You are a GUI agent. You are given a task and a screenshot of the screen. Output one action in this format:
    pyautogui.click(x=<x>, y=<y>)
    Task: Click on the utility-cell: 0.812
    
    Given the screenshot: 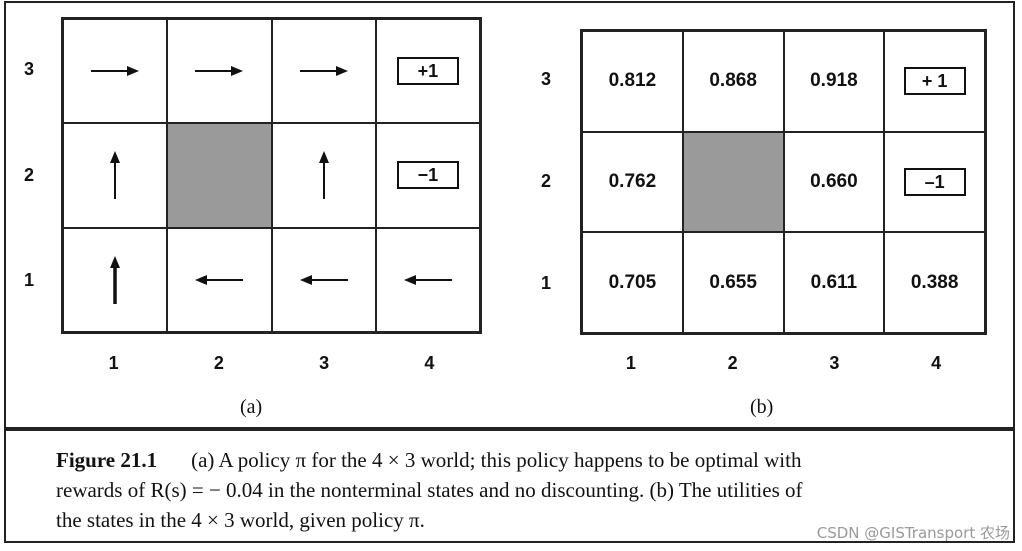 What is the action you would take?
    pyautogui.click(x=632, y=81)
    